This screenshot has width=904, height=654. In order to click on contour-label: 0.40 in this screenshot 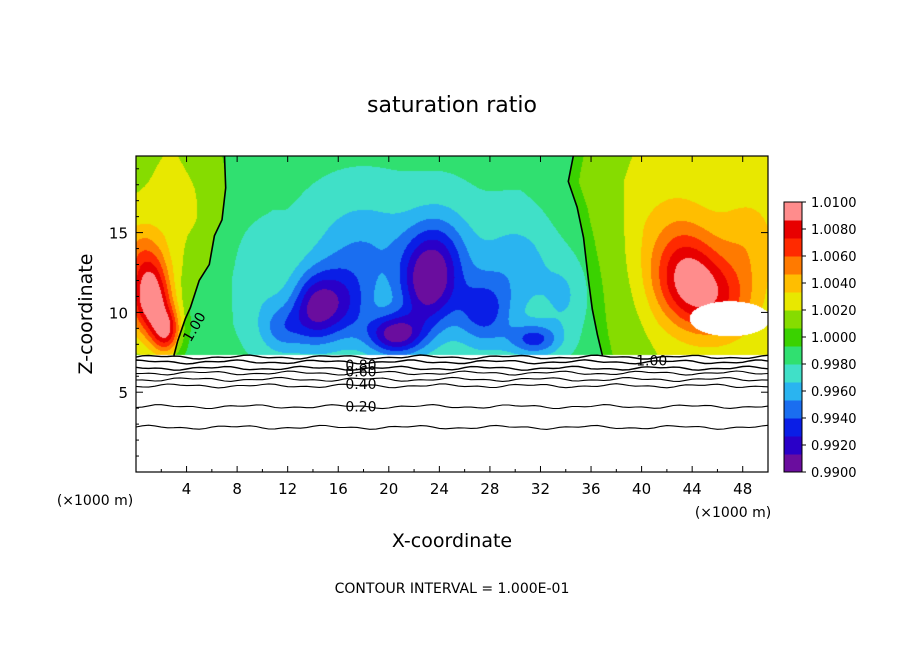, I will do `click(360, 385)`.